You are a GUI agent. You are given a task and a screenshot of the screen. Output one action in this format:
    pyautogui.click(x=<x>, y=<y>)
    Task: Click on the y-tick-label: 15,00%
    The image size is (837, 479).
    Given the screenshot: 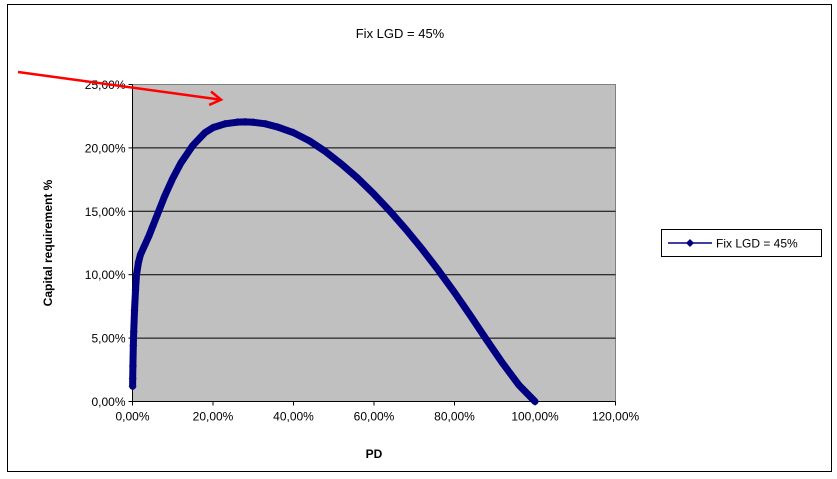 What is the action you would take?
    pyautogui.click(x=105, y=212)
    